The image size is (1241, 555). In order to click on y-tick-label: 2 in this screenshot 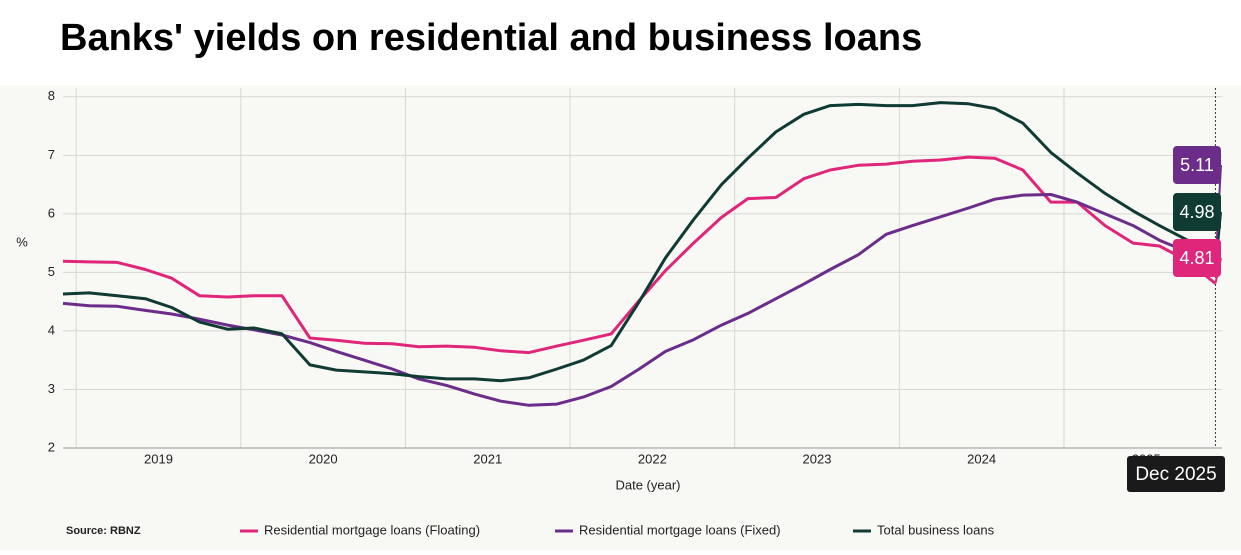, I will do `click(51, 446)`.